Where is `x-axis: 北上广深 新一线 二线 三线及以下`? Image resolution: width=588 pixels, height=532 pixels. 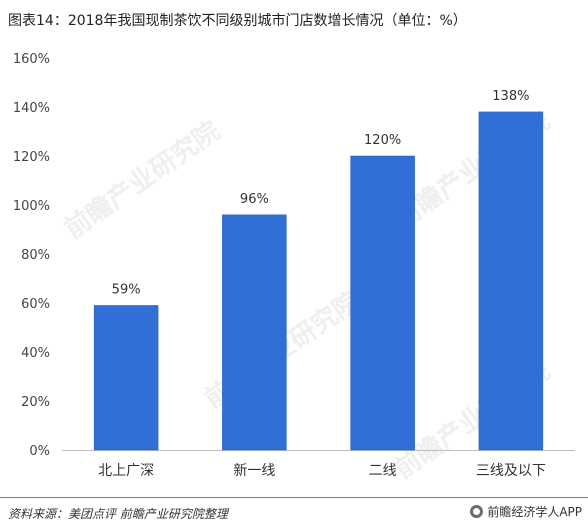 x-axis: 北上广深 新一线 二线 三线及以下 is located at coordinates (318, 464).